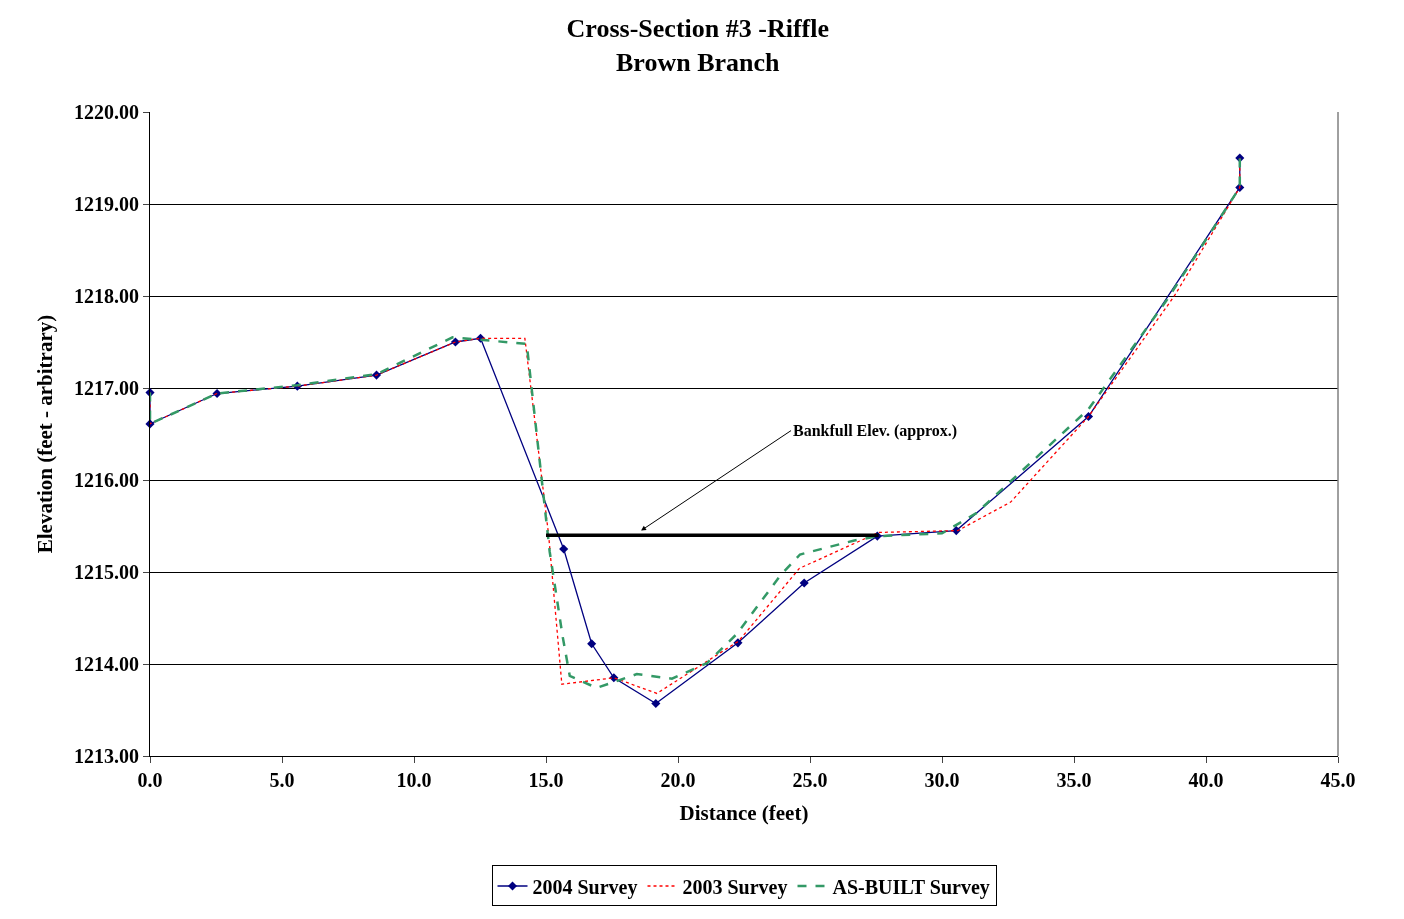 This screenshot has width=1404, height=919. Describe the element at coordinates (106, 204) in the screenshot. I see `y-tick-label: 1219.00` at that location.